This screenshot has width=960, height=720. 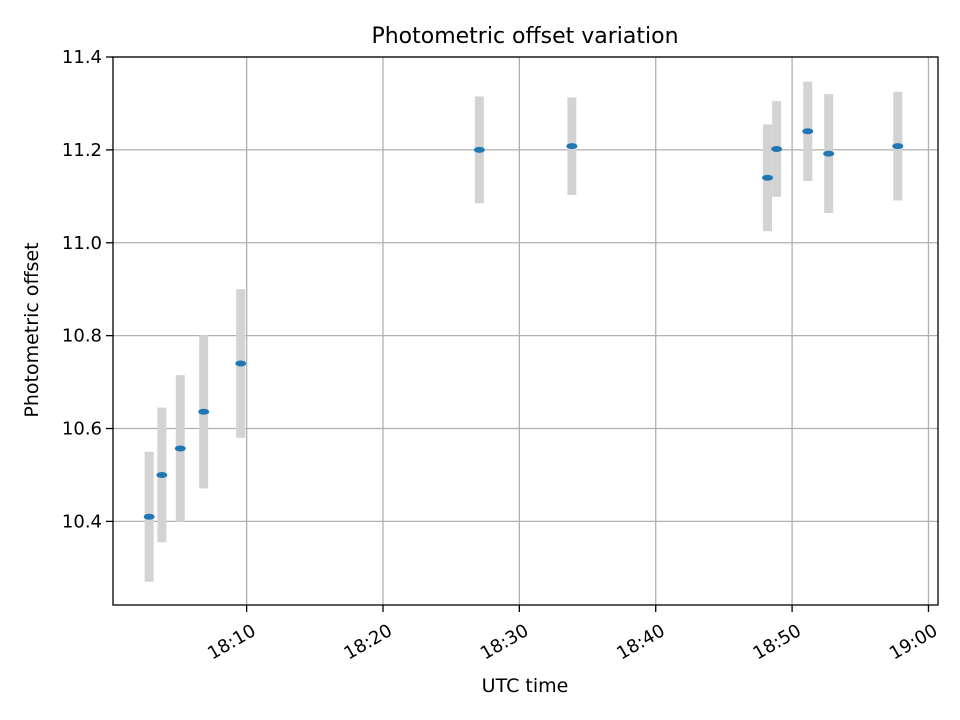 What do you see at coordinates (525, 686) in the screenshot?
I see `x-axis-label: UTC time` at bounding box center [525, 686].